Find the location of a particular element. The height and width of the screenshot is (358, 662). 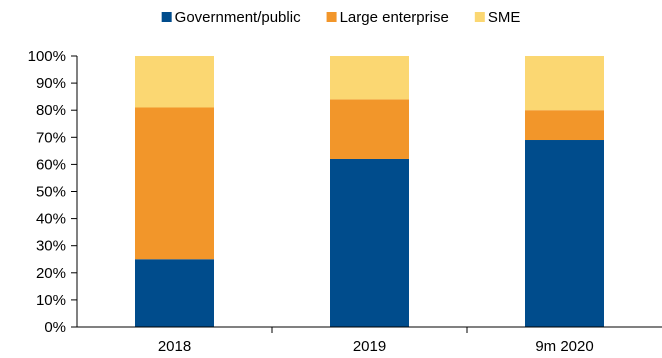

x-tick-label: 2019 is located at coordinates (369, 346).